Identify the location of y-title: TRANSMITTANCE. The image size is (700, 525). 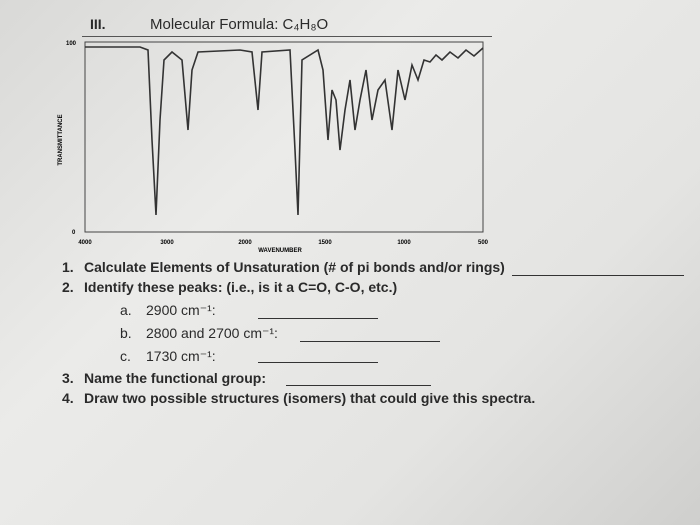
(61, 139).